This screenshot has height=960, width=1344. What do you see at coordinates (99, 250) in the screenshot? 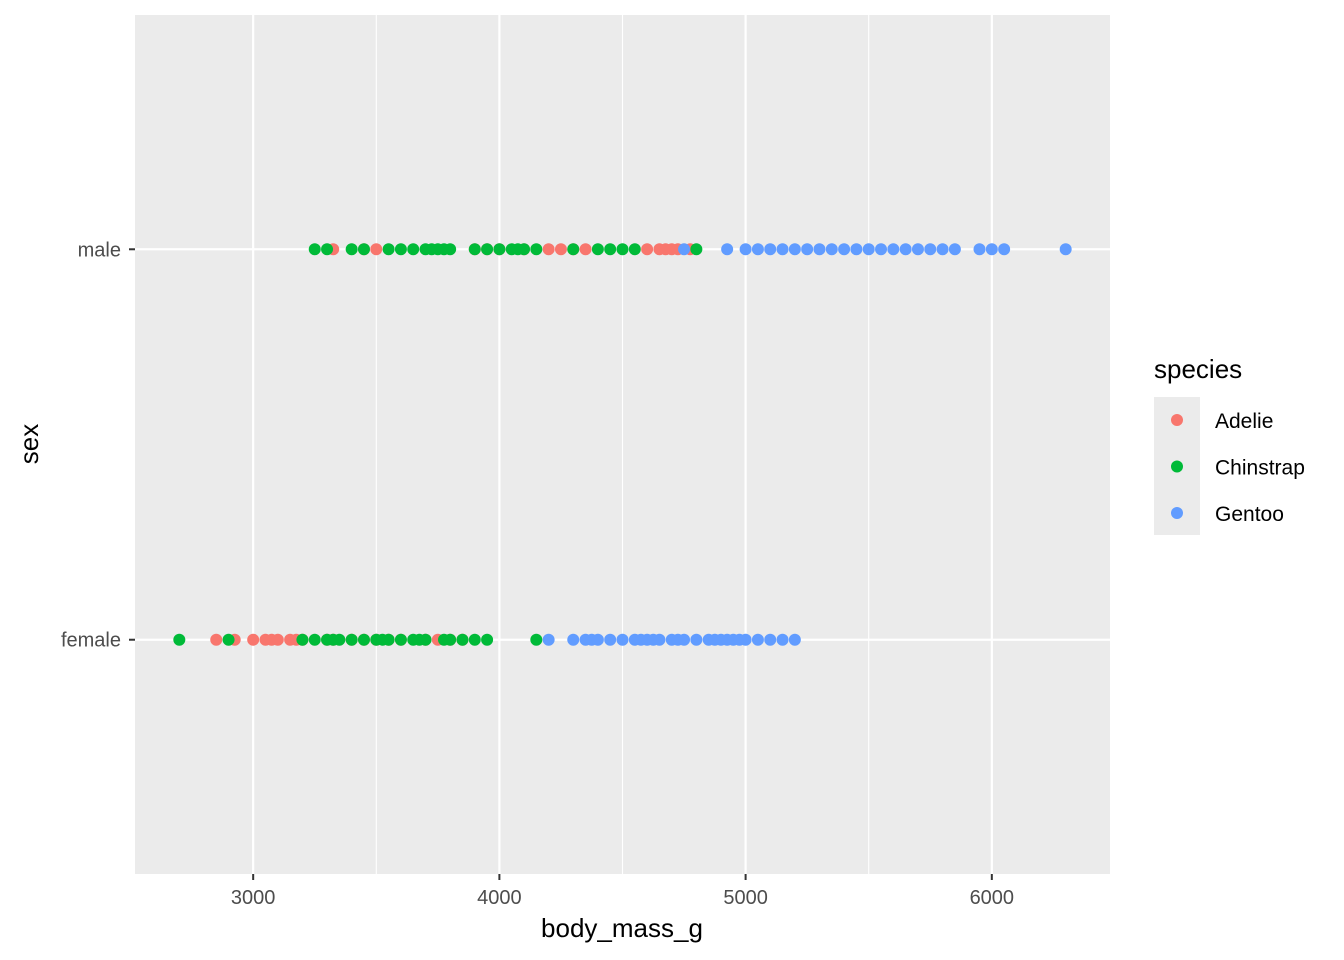
I see `y-tick-label: male` at bounding box center [99, 250].